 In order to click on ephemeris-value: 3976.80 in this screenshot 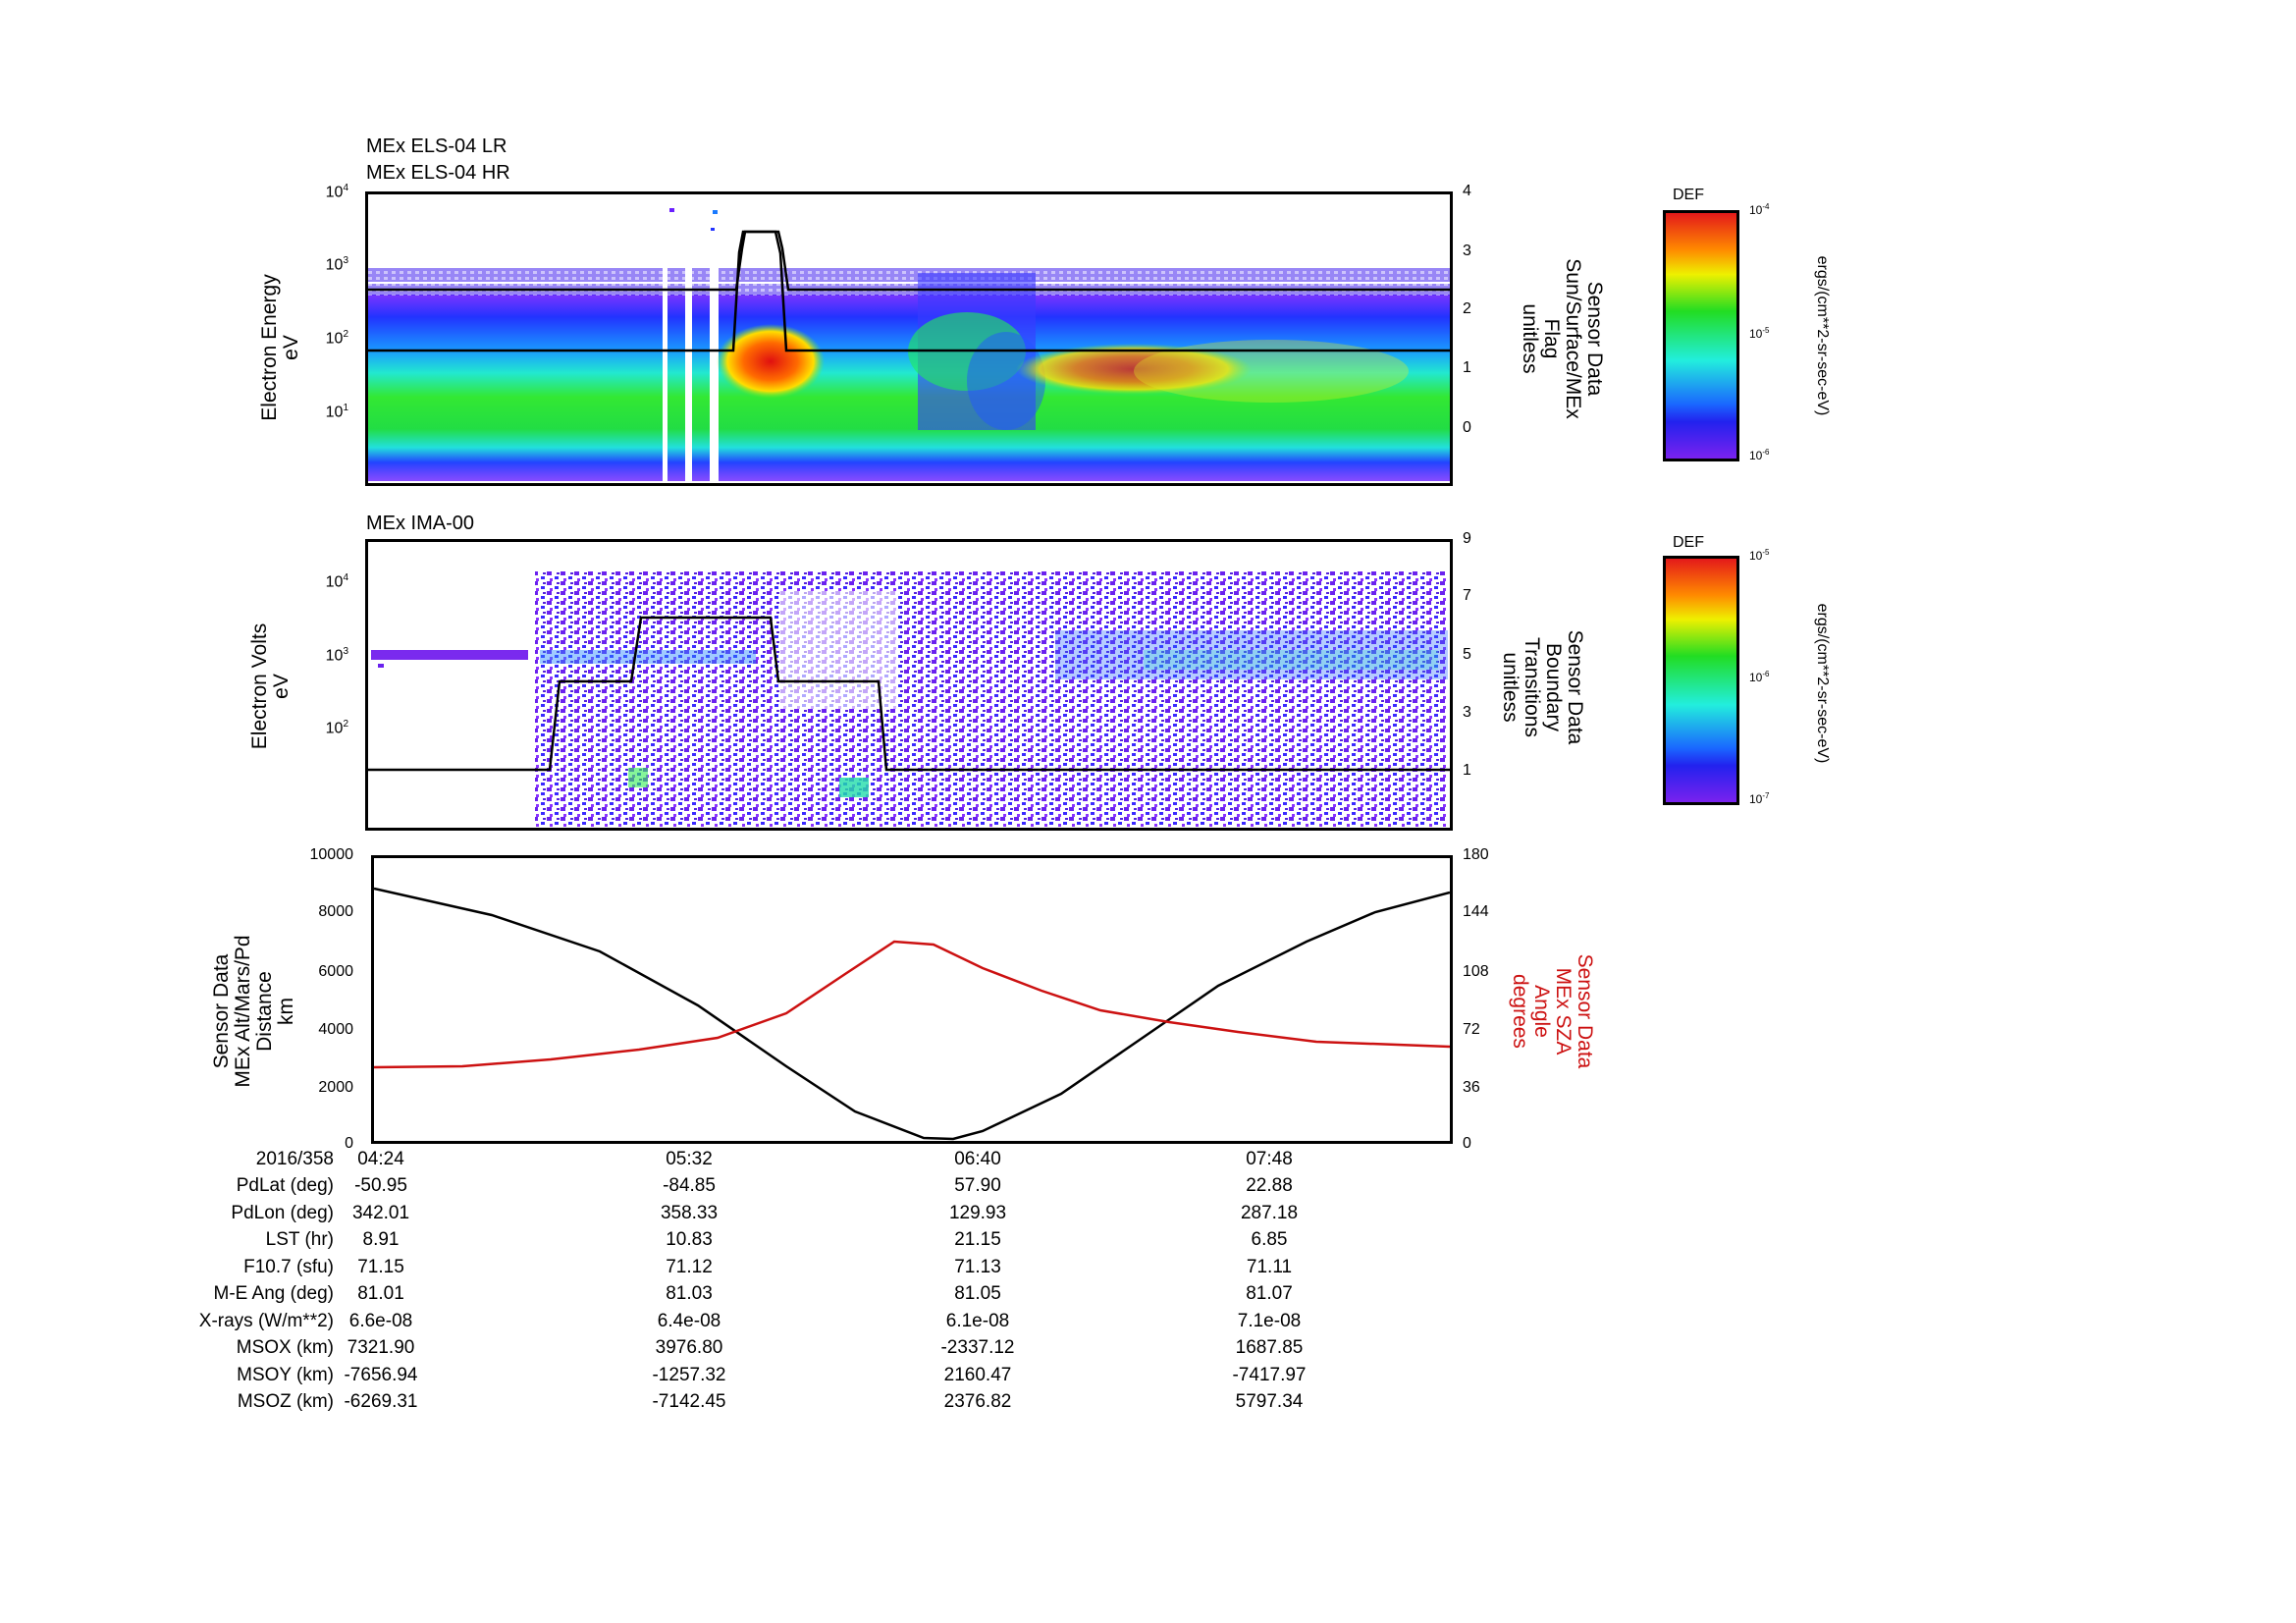, I will do `click(689, 1348)`.